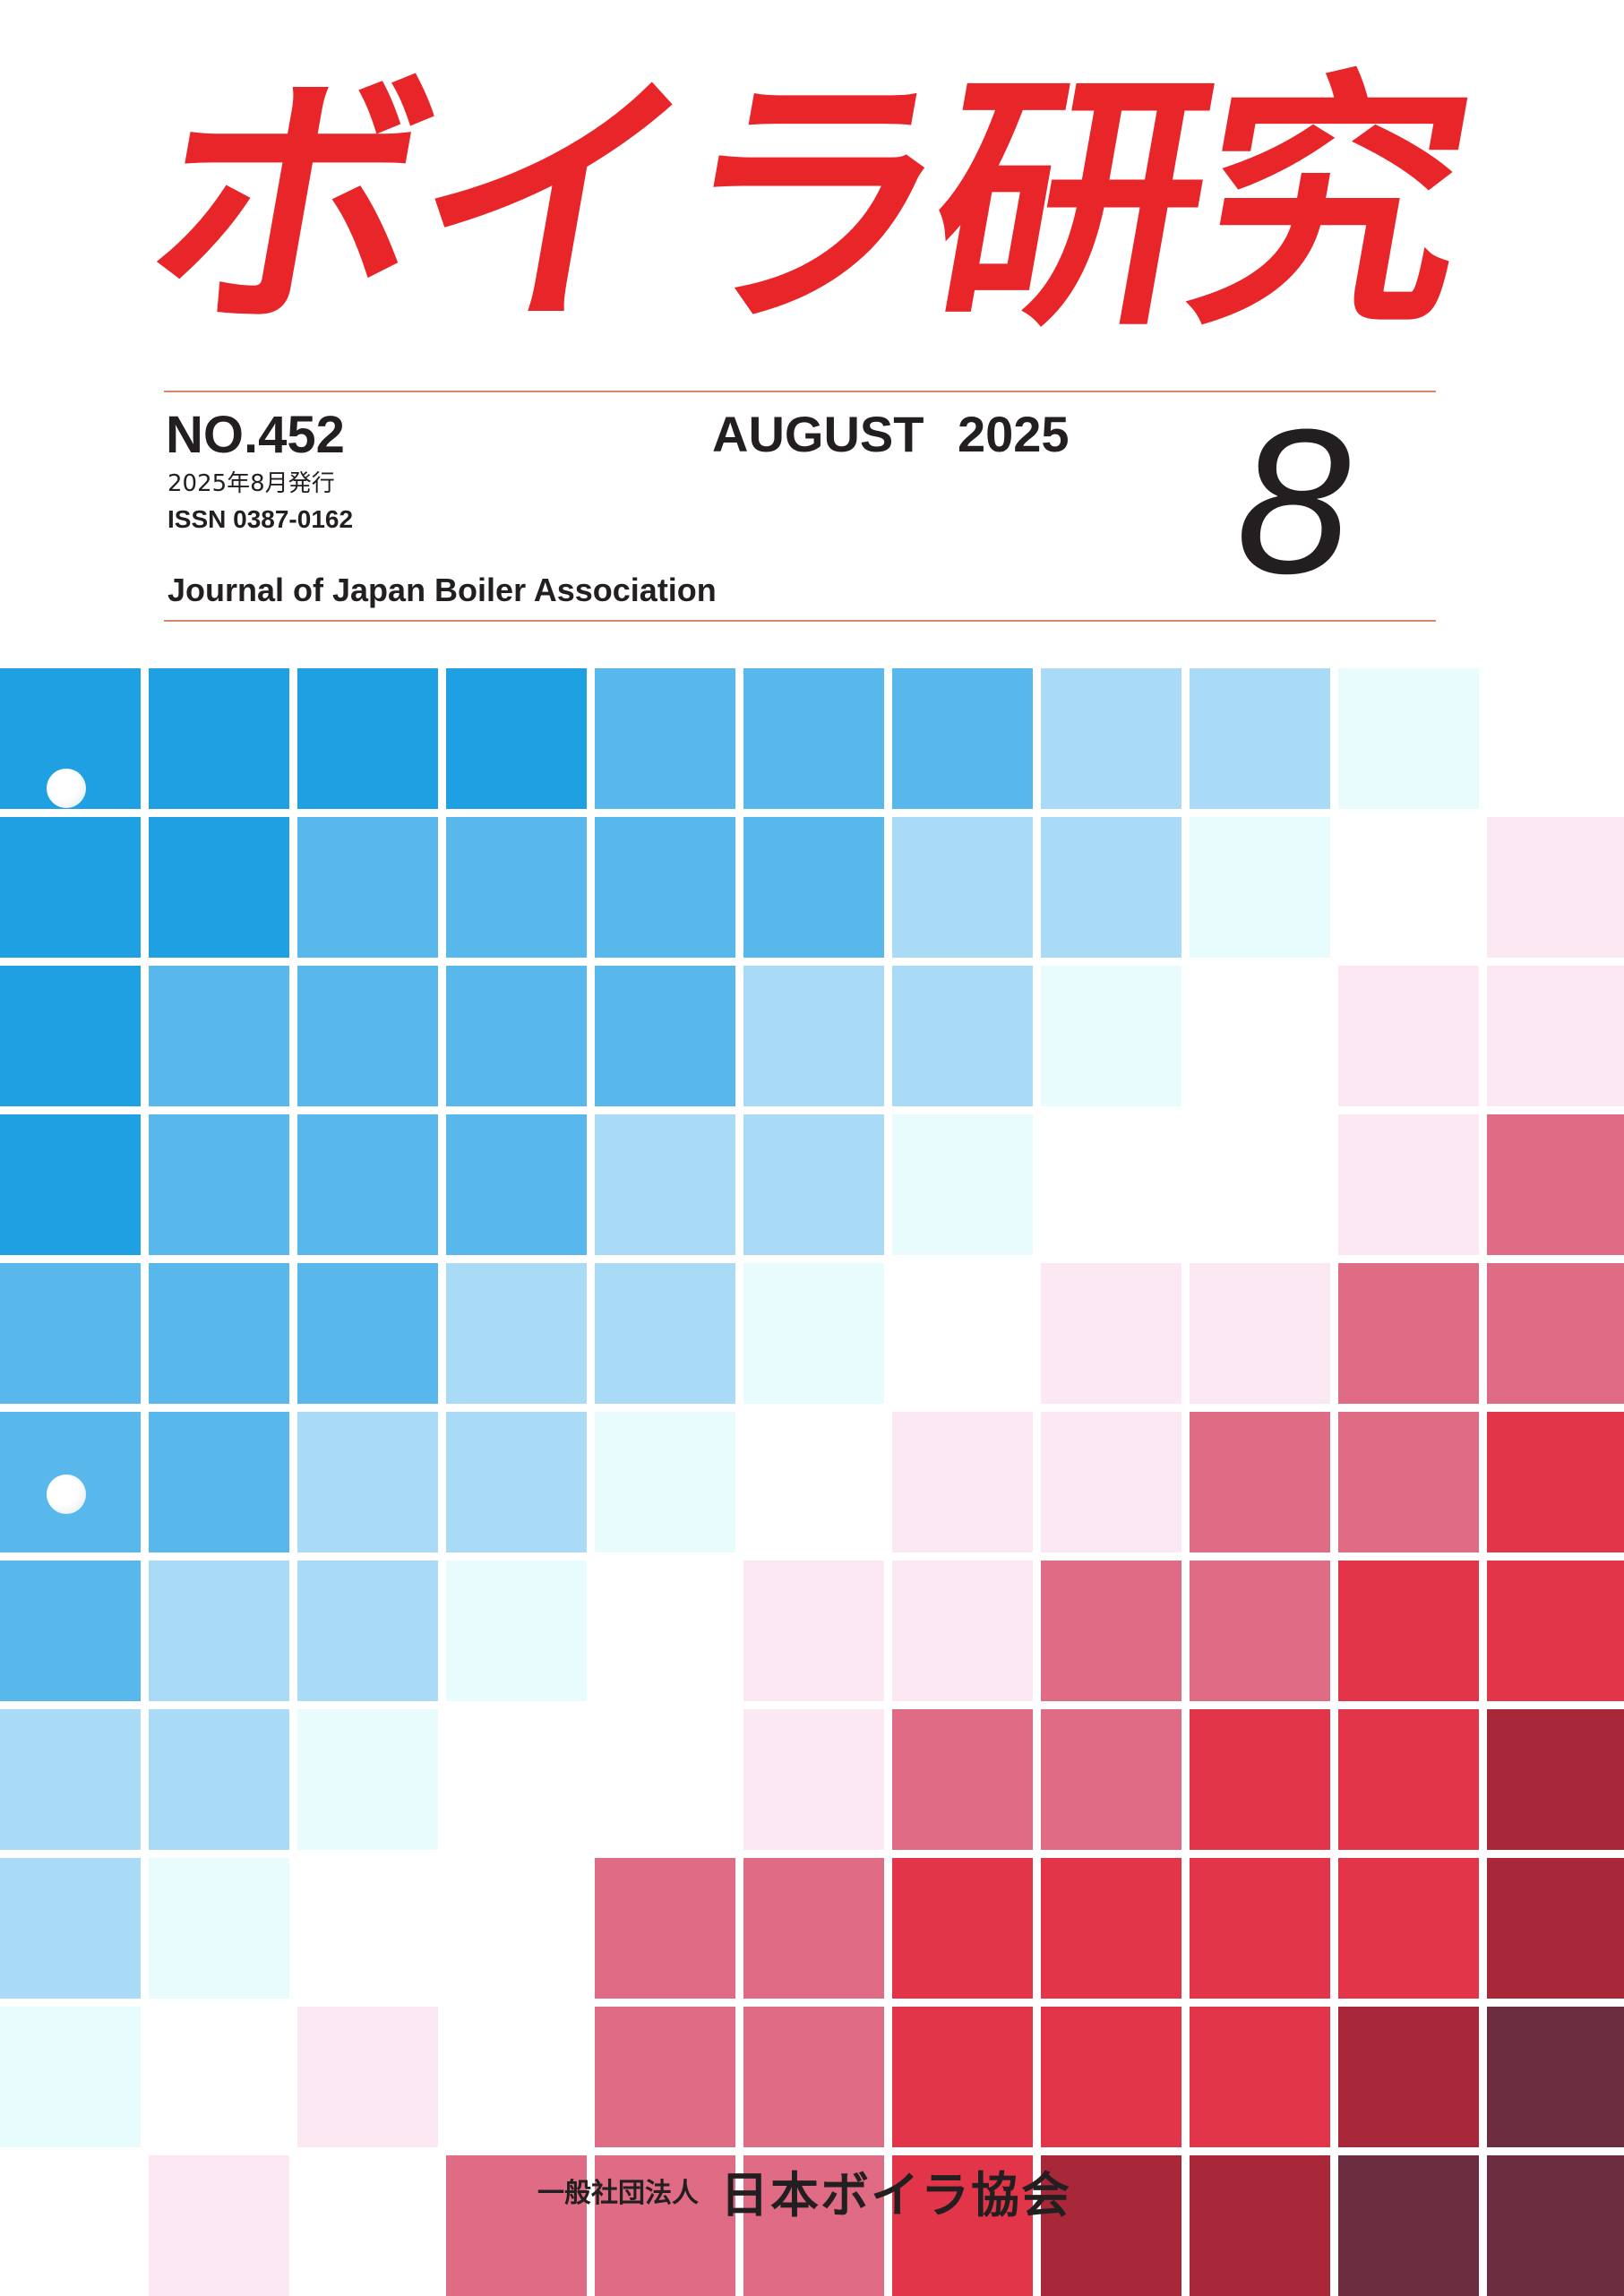  What do you see at coordinates (618, 2193) in the screenshot?
I see `publisher-prefix: 一般社団法人` at bounding box center [618, 2193].